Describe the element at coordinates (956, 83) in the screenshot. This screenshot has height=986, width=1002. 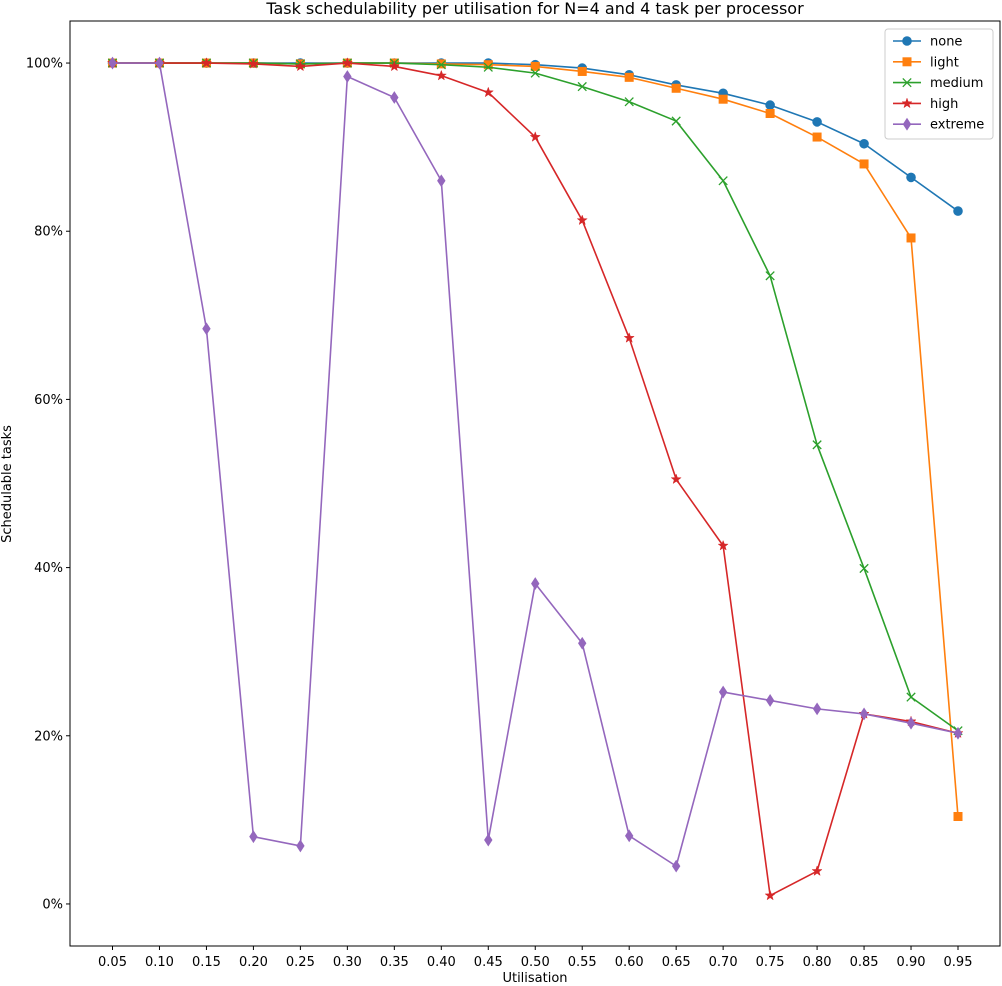
I see `legend-label: medium` at that location.